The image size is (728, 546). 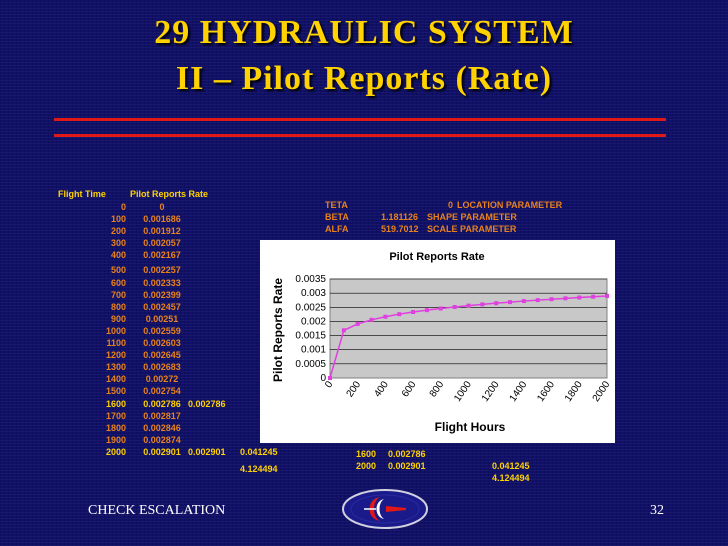 I want to click on y-tick-label: 0.0005, so click(x=310, y=364).